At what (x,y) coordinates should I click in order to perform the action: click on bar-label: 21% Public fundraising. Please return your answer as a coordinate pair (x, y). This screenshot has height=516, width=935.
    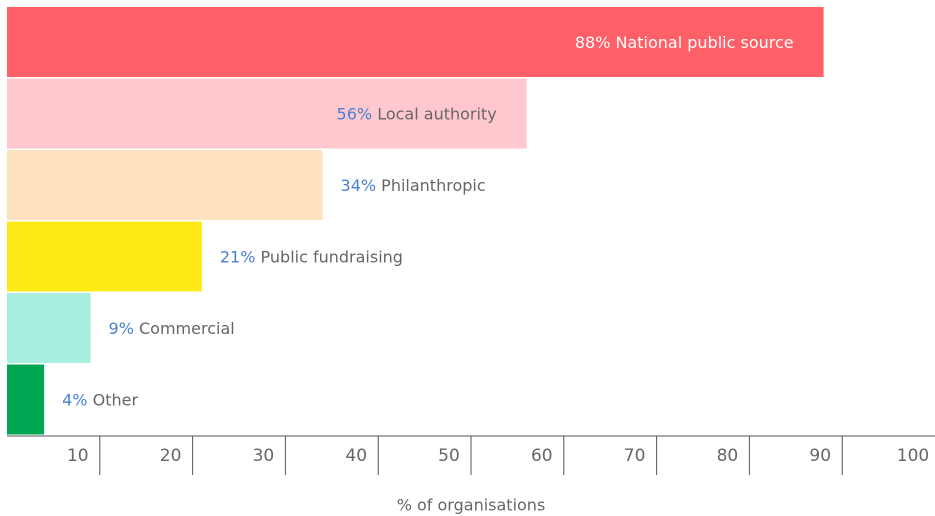
    Looking at the image, I should click on (311, 256).